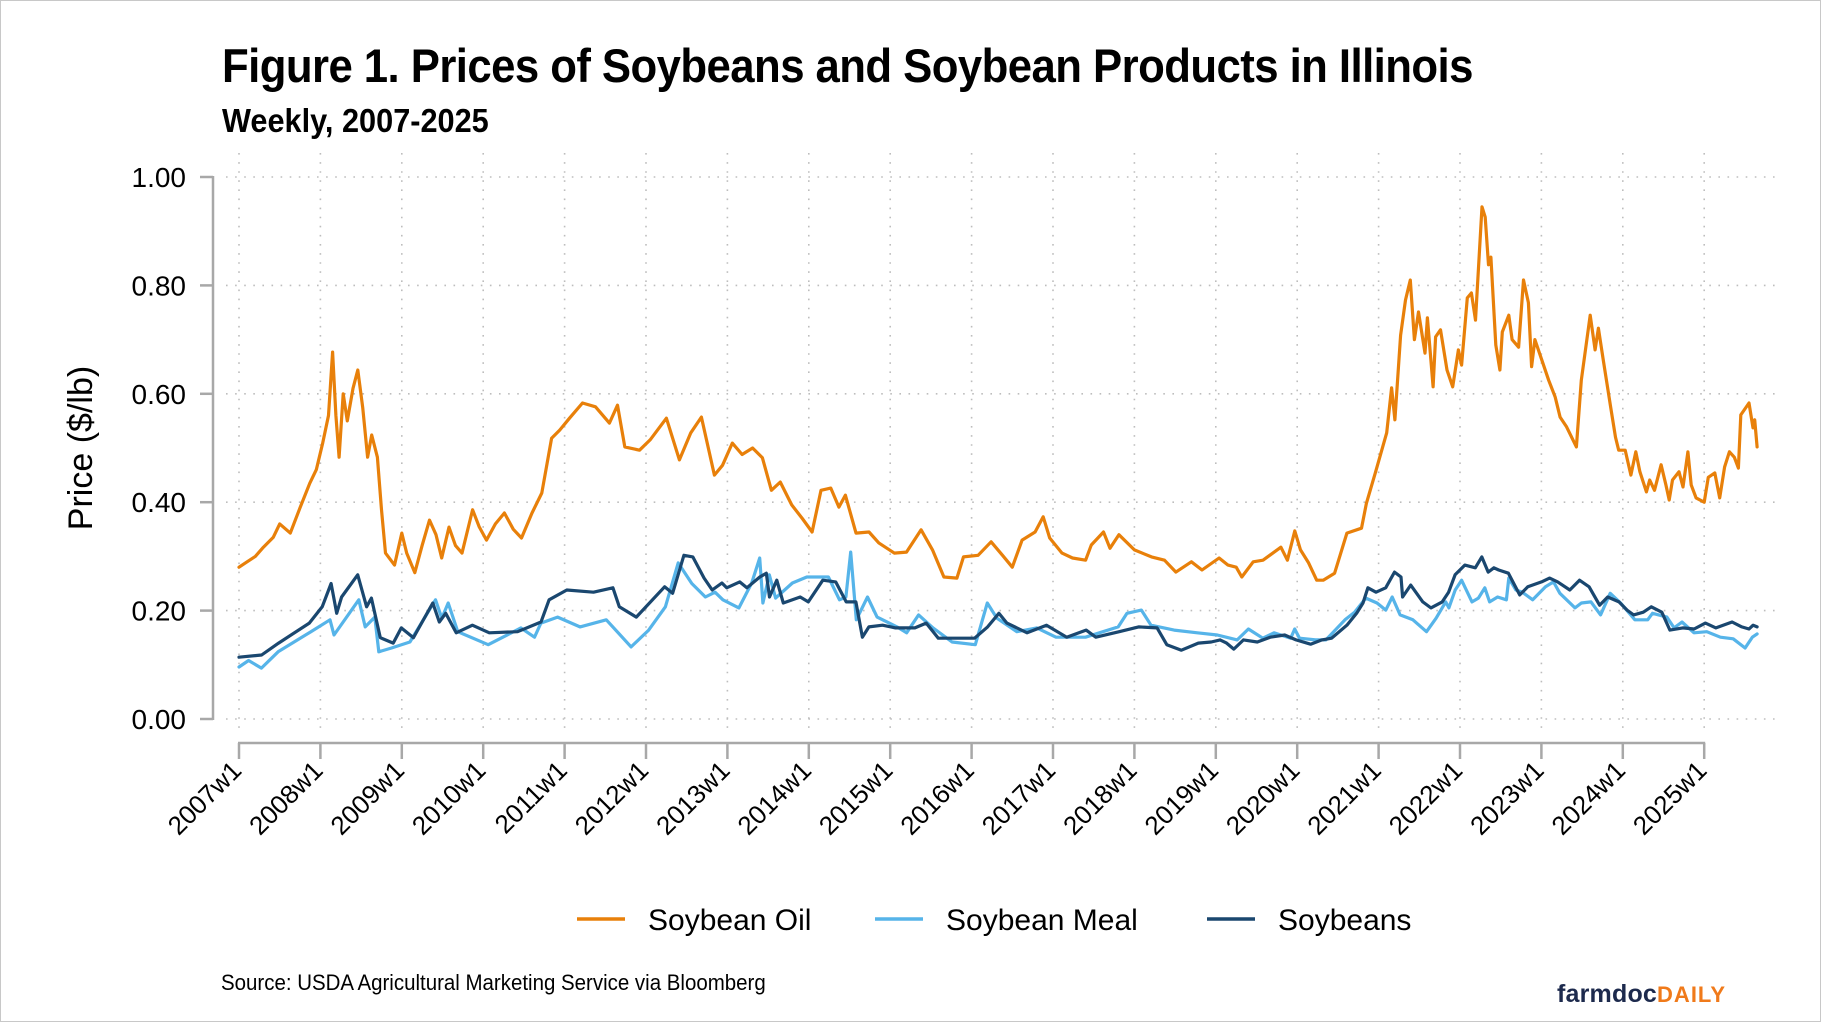 This screenshot has width=1821, height=1022. What do you see at coordinates (937, 798) in the screenshot?
I see `x-tick-label: 2016w1` at bounding box center [937, 798].